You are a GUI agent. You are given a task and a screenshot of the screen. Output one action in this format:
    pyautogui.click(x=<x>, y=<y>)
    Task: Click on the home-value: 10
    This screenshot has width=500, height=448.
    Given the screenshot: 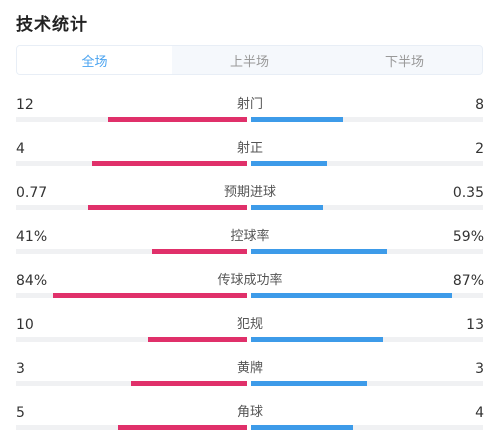 What is the action you would take?
    pyautogui.click(x=25, y=325)
    